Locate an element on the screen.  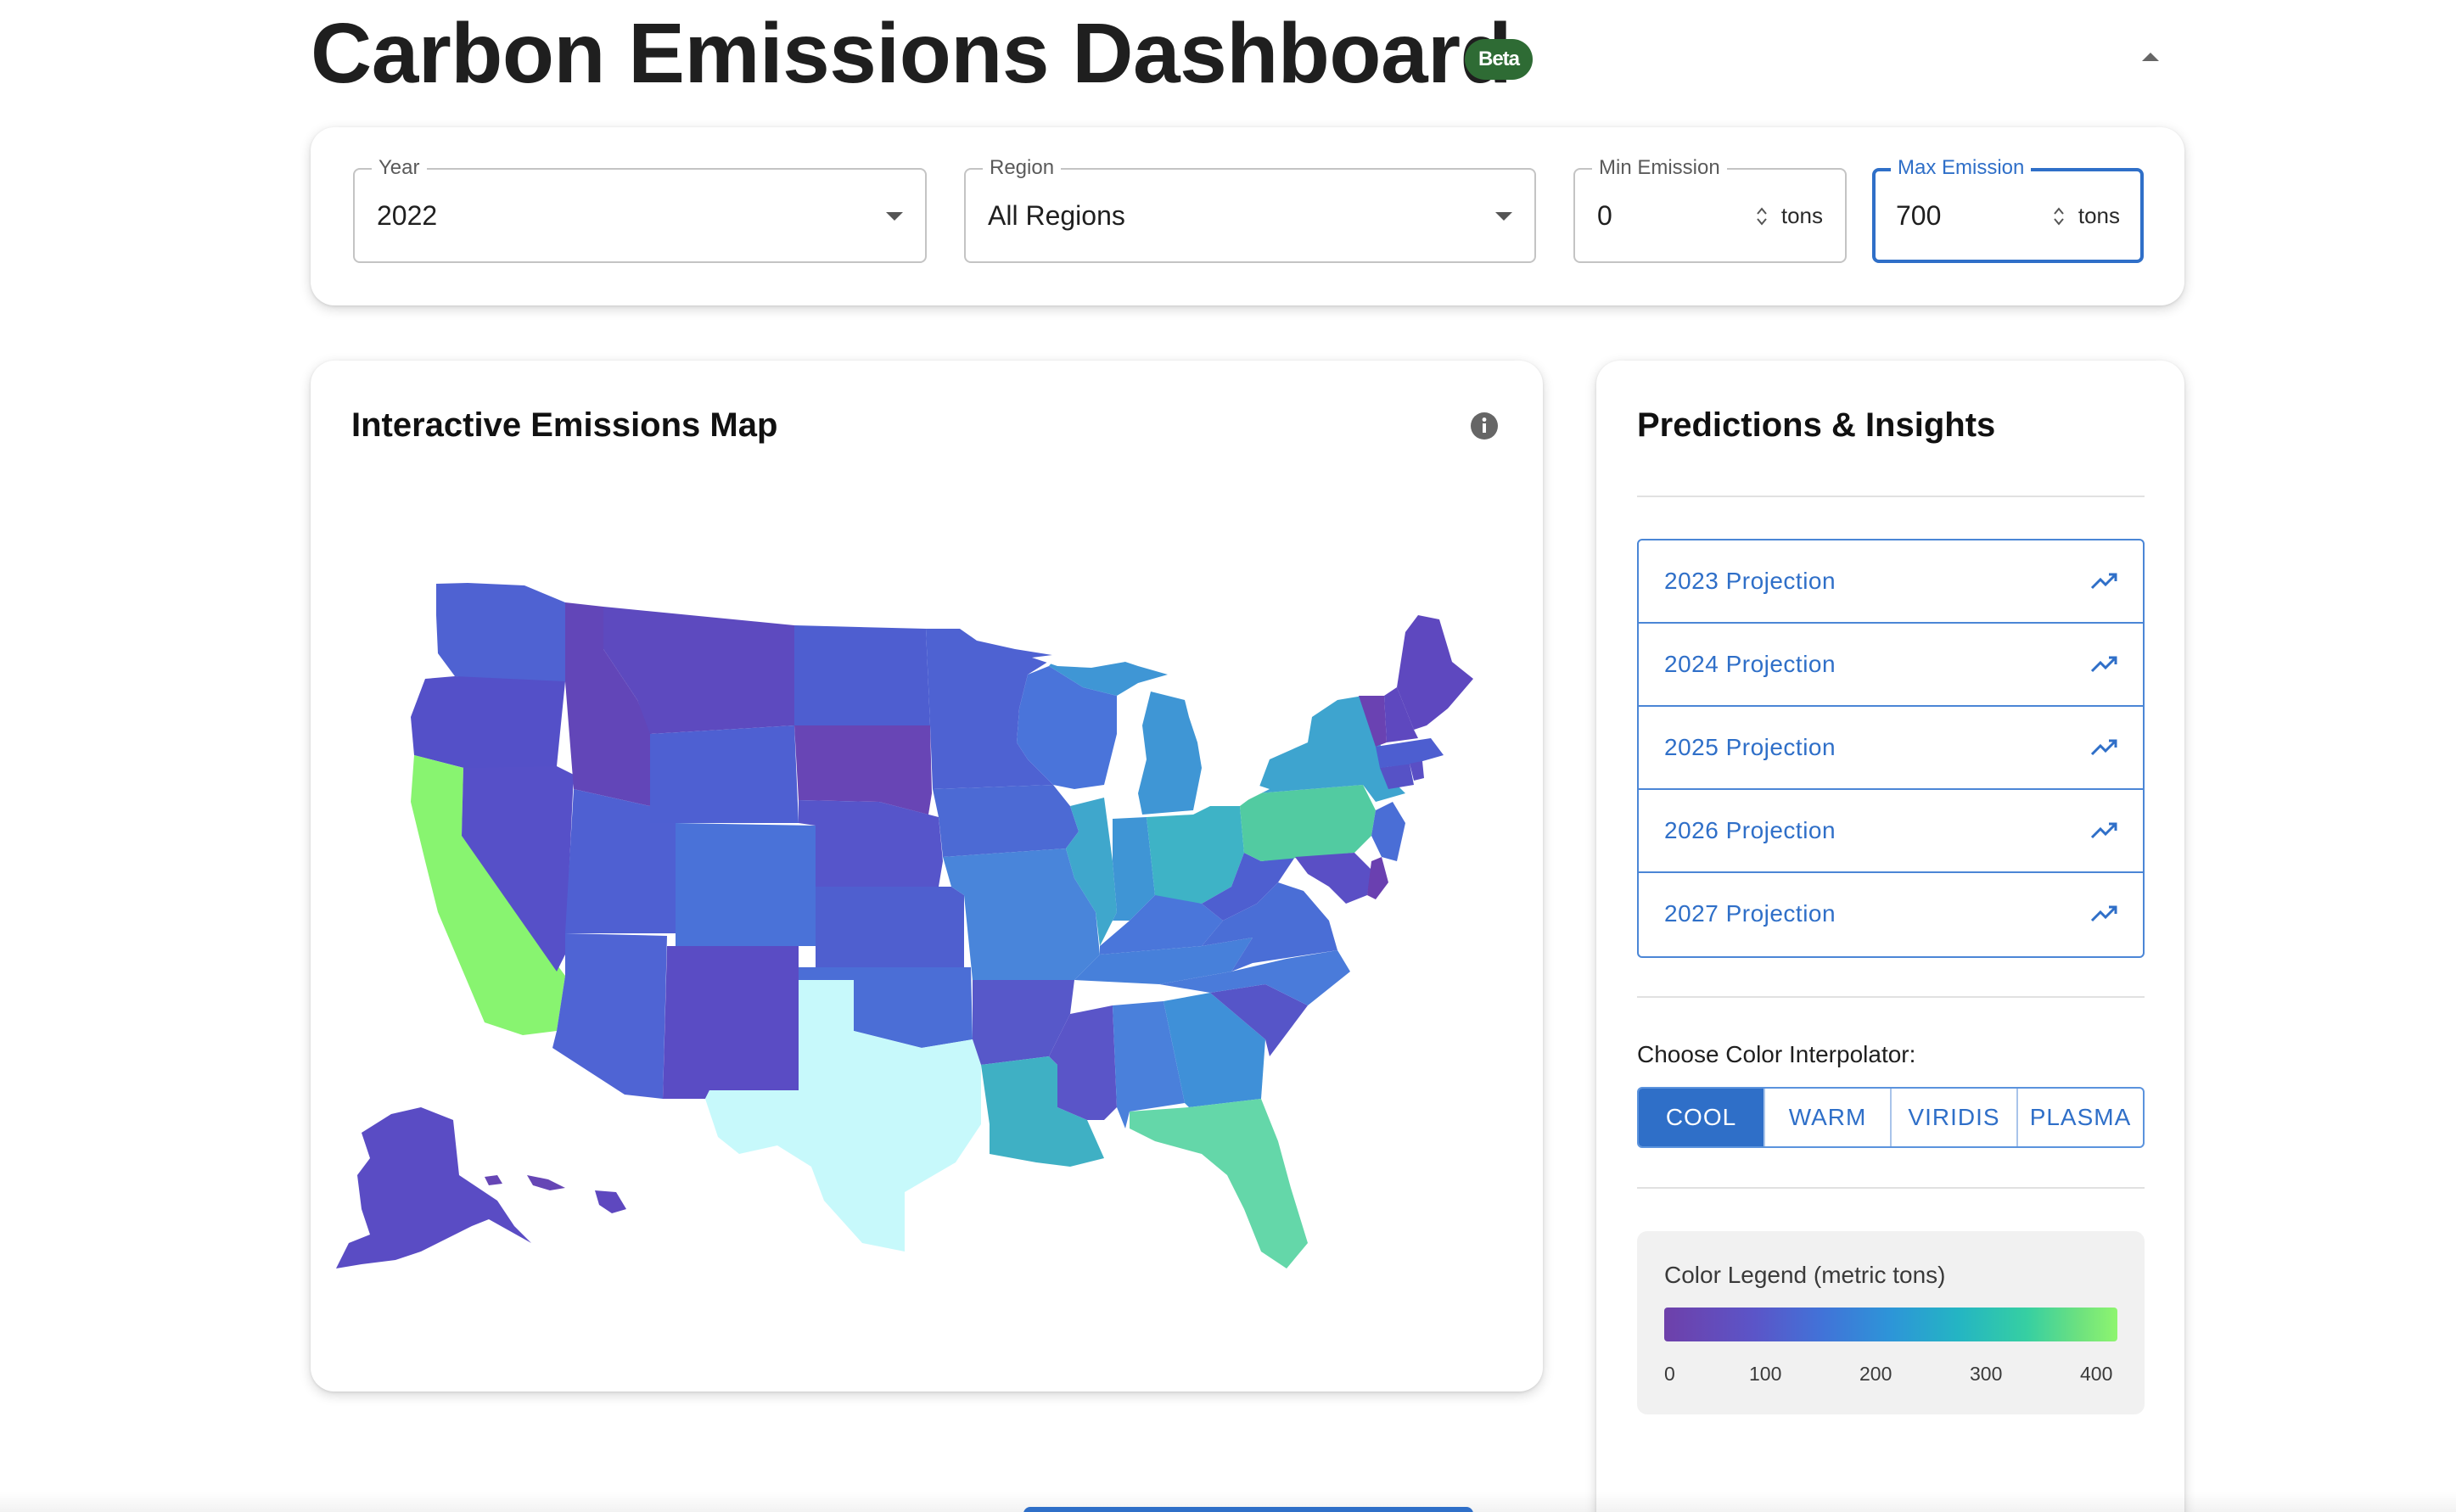
min-emission-unit: tons is located at coordinates (1801, 215).